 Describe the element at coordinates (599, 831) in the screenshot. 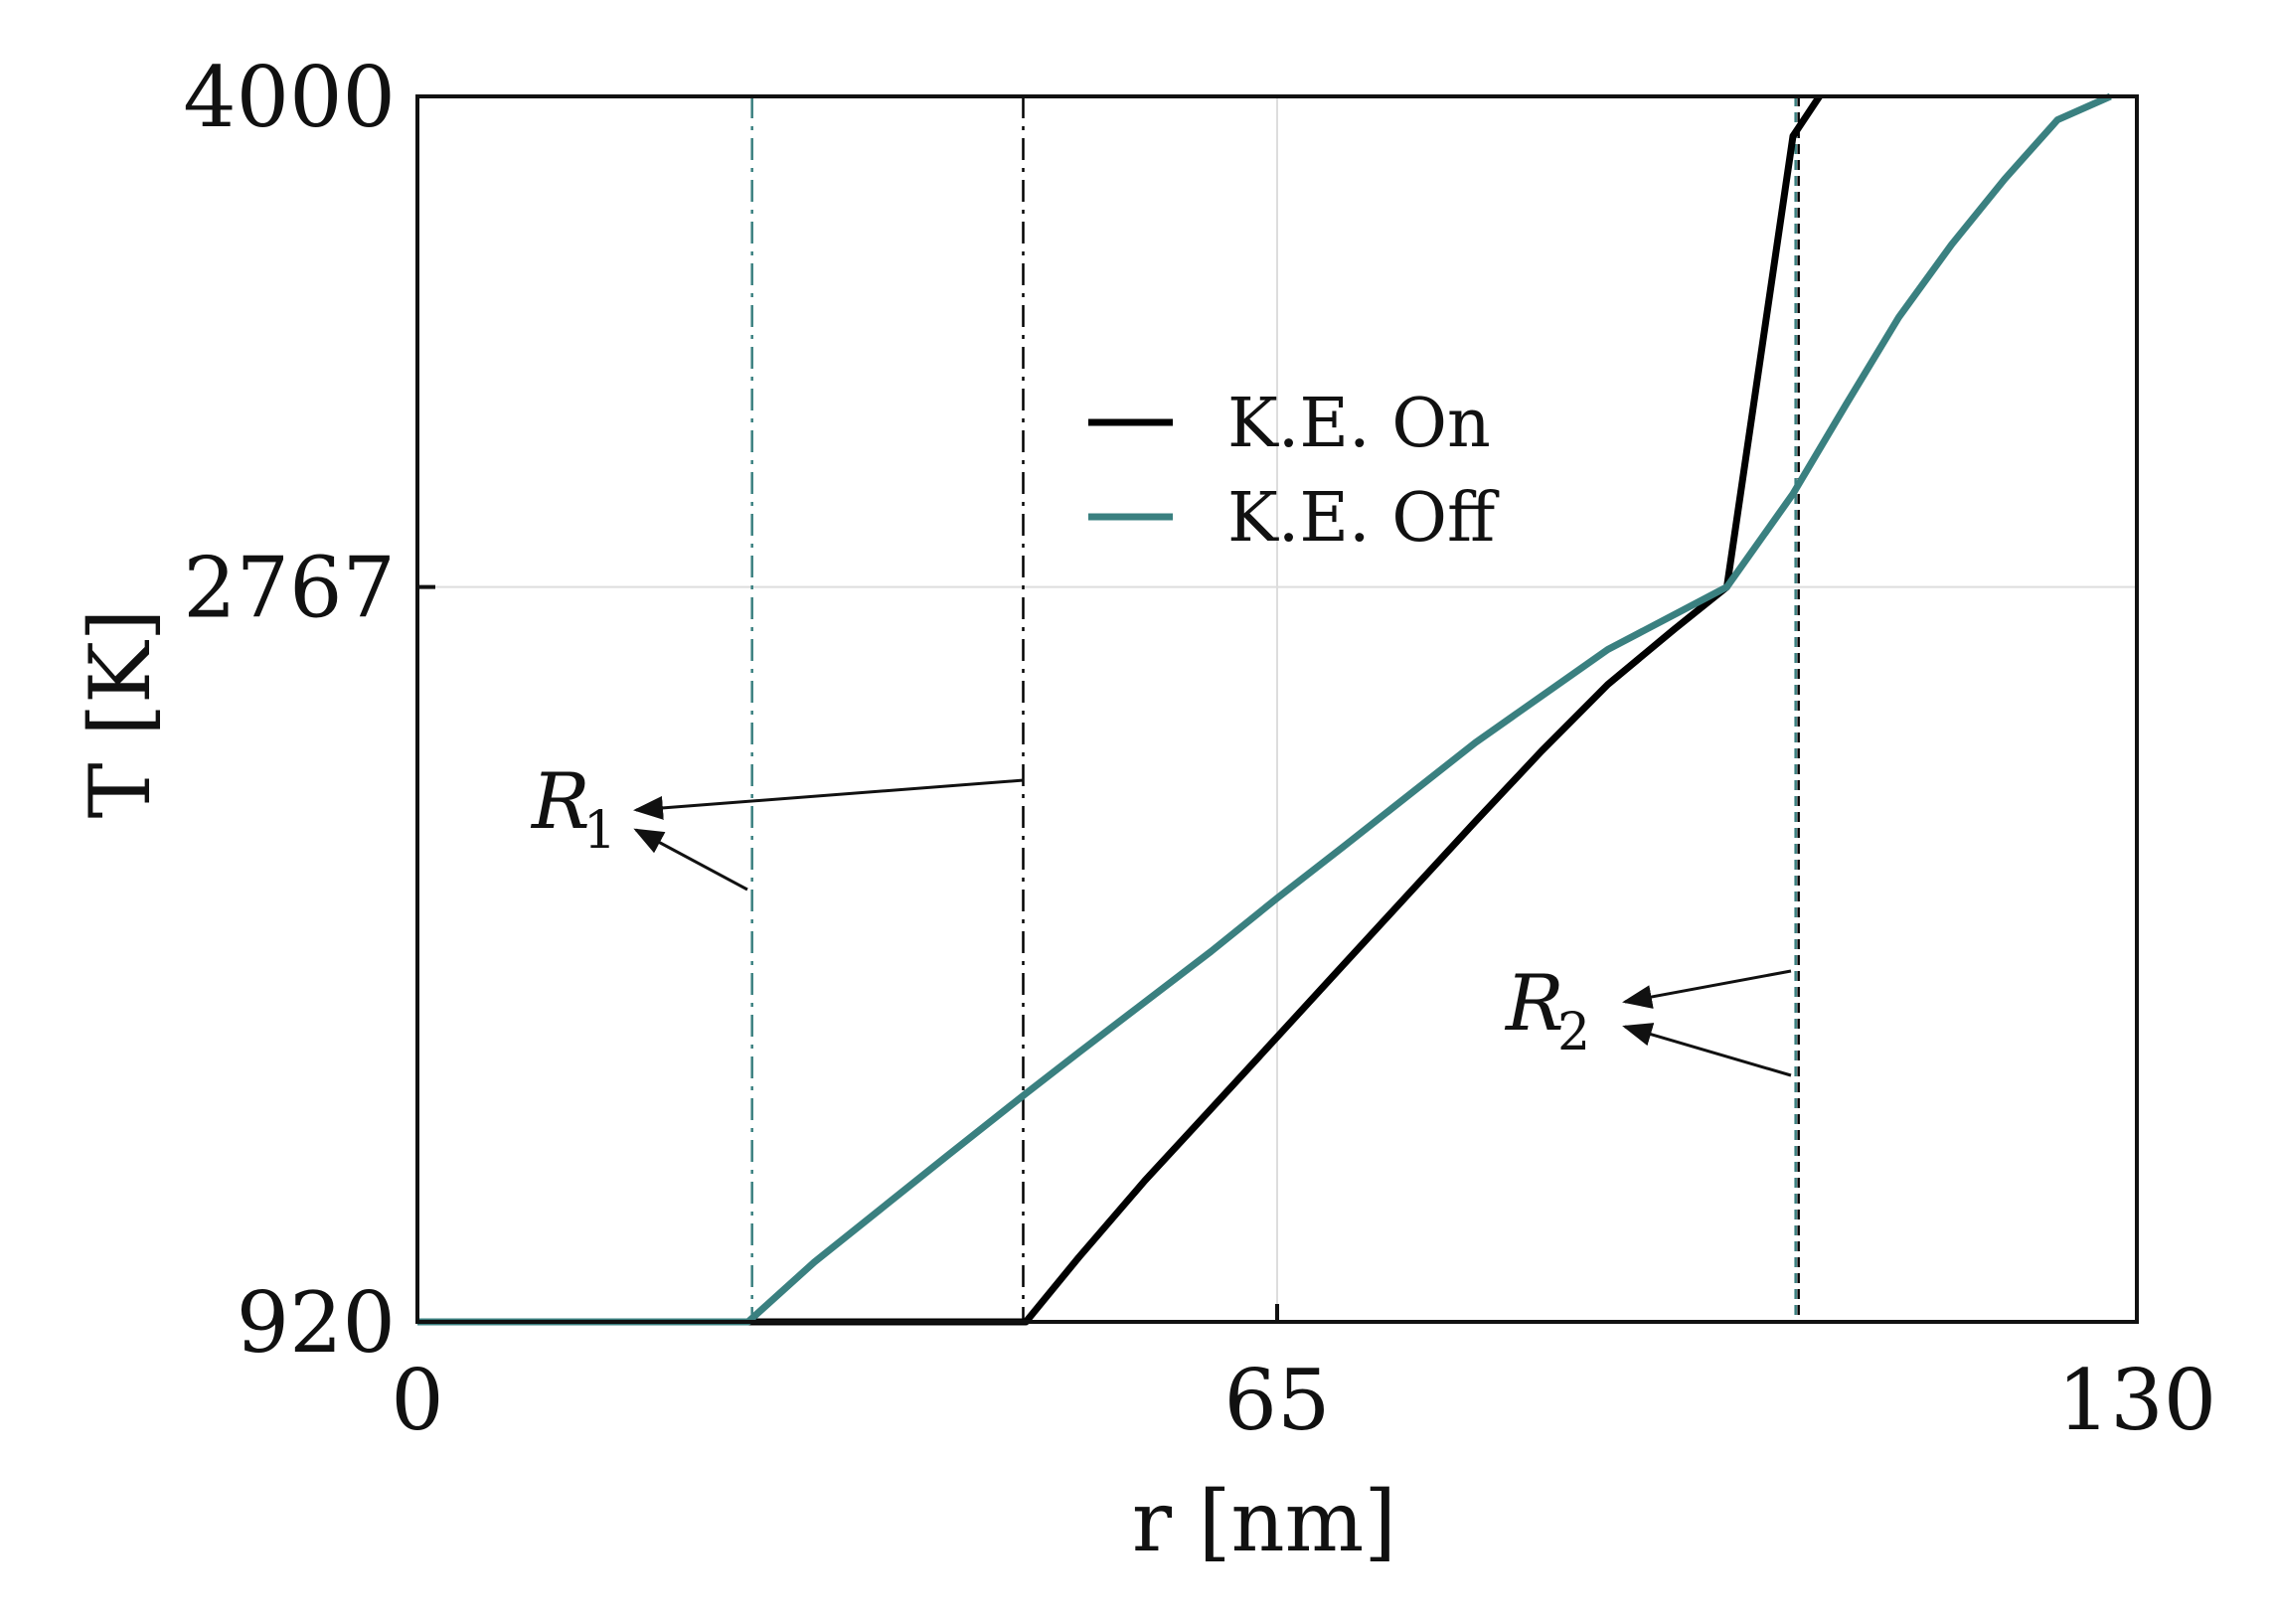

I see `annotation-subscript: 1` at that location.